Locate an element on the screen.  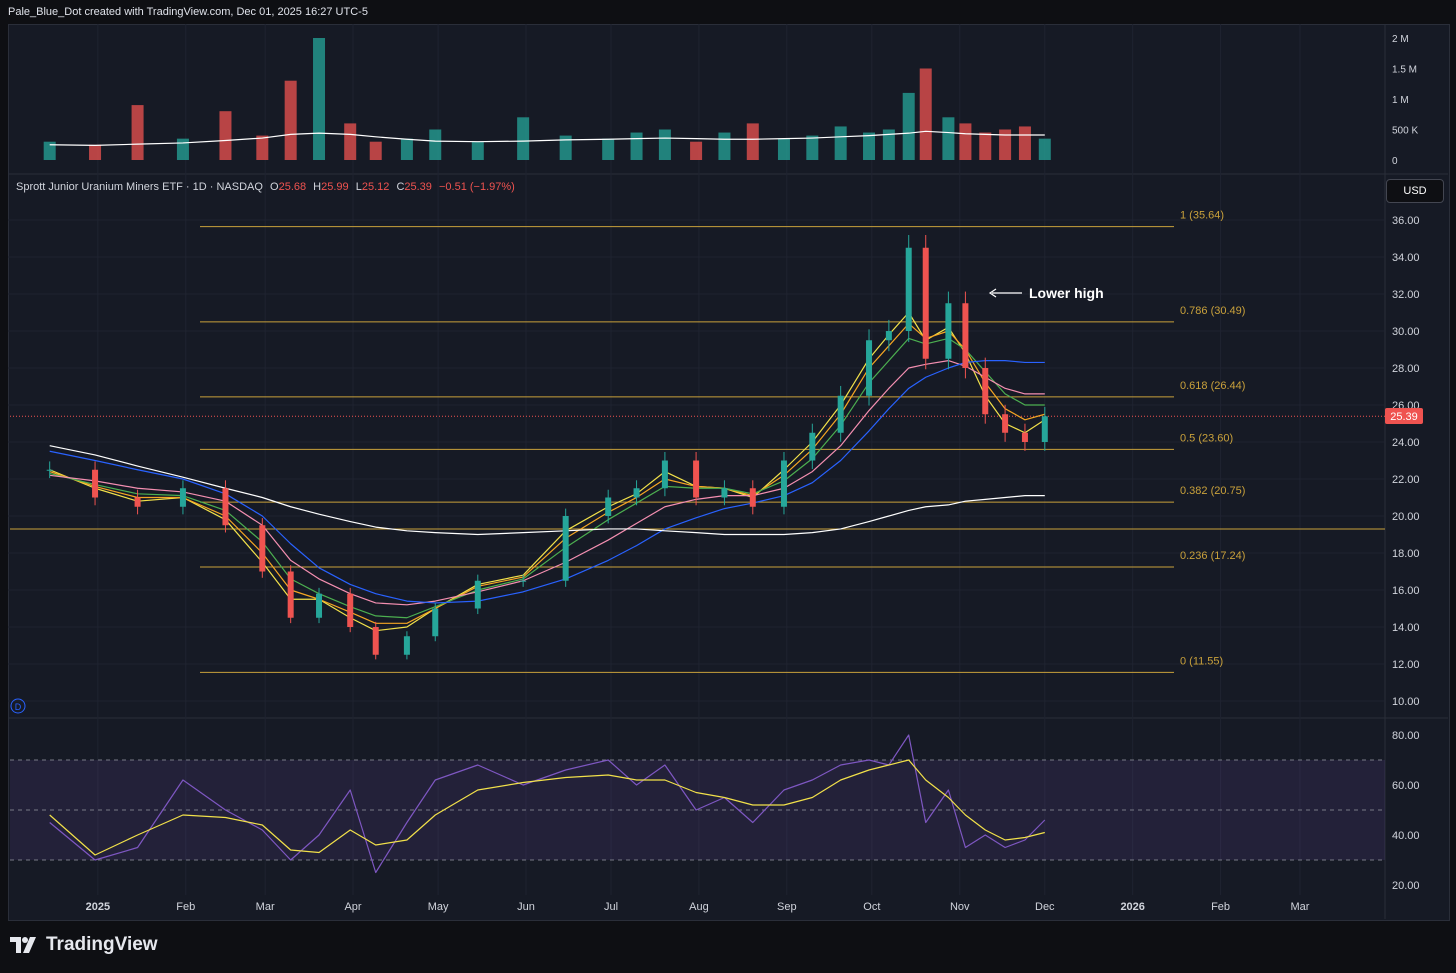
x-tick-label: Mar is located at coordinates (265, 907).